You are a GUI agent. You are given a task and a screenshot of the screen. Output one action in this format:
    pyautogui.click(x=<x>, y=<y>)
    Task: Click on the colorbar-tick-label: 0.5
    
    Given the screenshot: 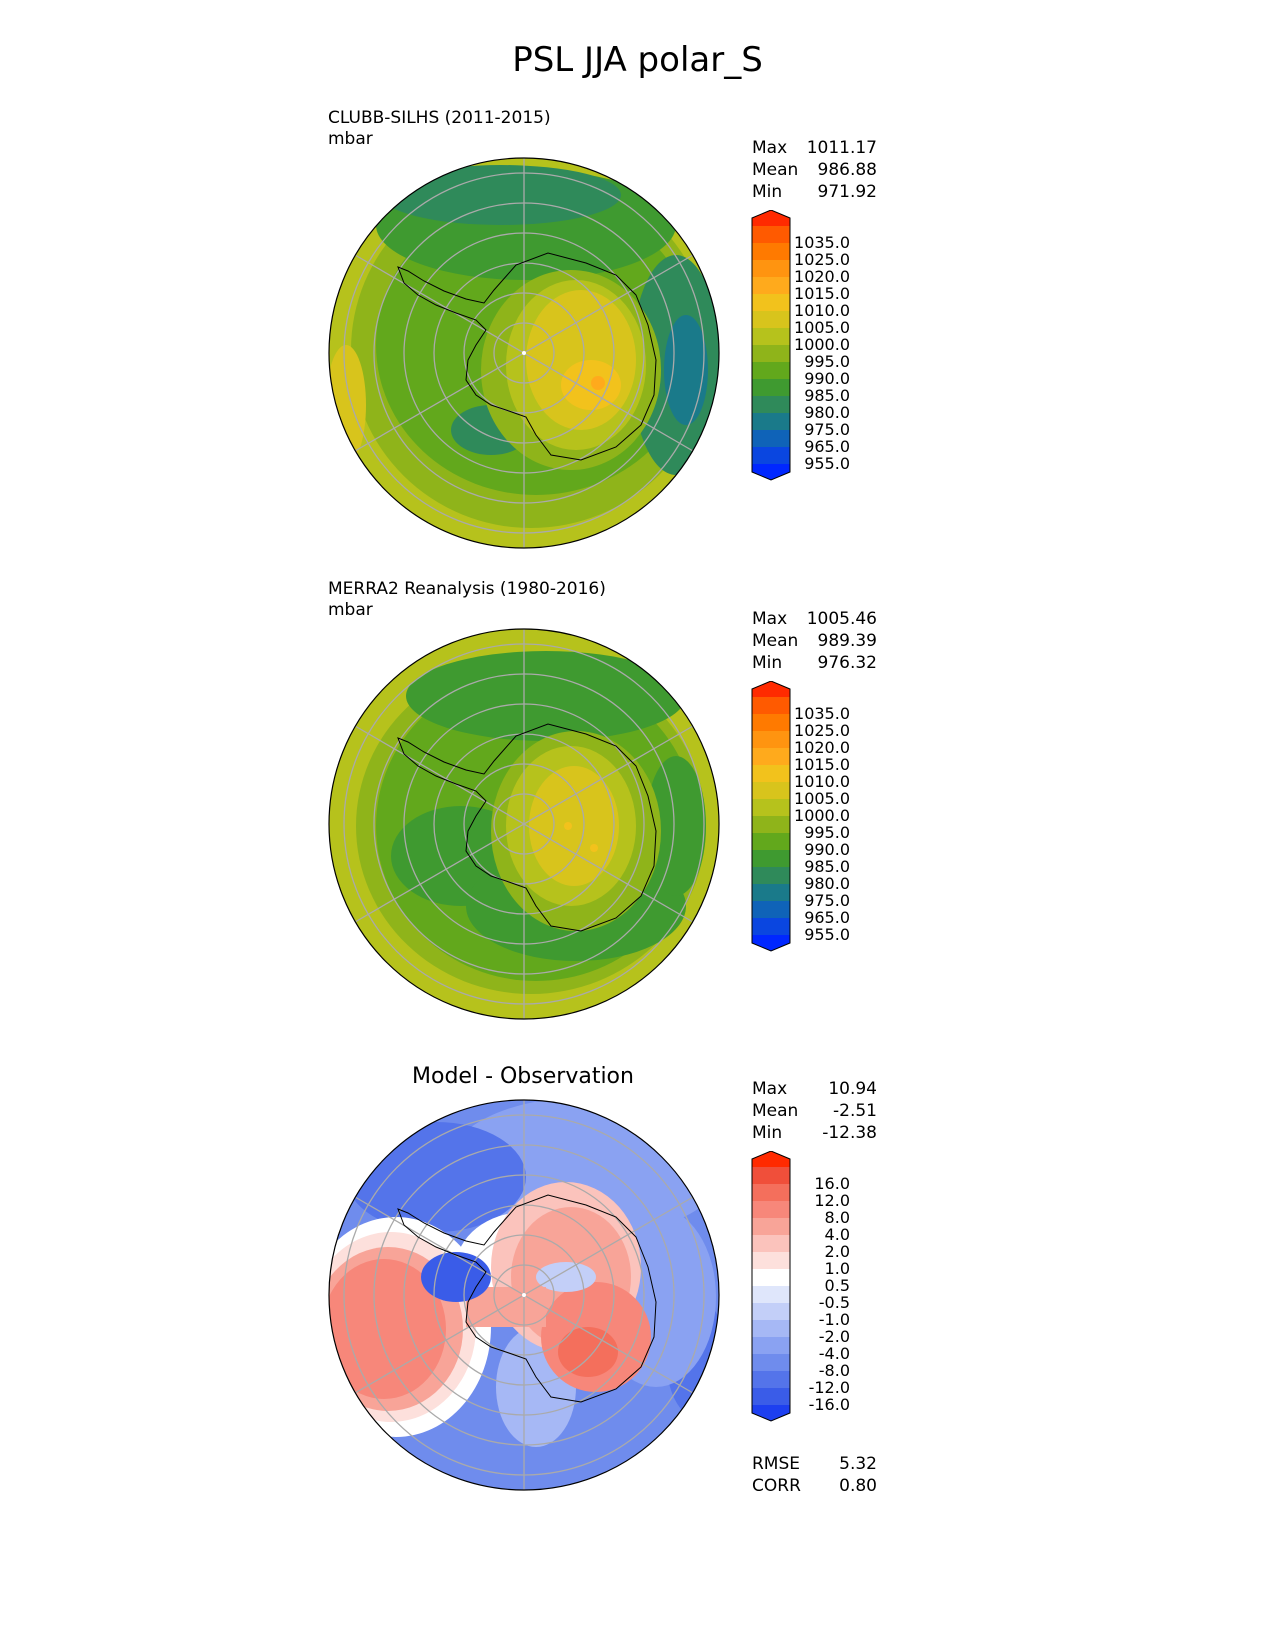 What is the action you would take?
    pyautogui.click(x=837, y=1285)
    